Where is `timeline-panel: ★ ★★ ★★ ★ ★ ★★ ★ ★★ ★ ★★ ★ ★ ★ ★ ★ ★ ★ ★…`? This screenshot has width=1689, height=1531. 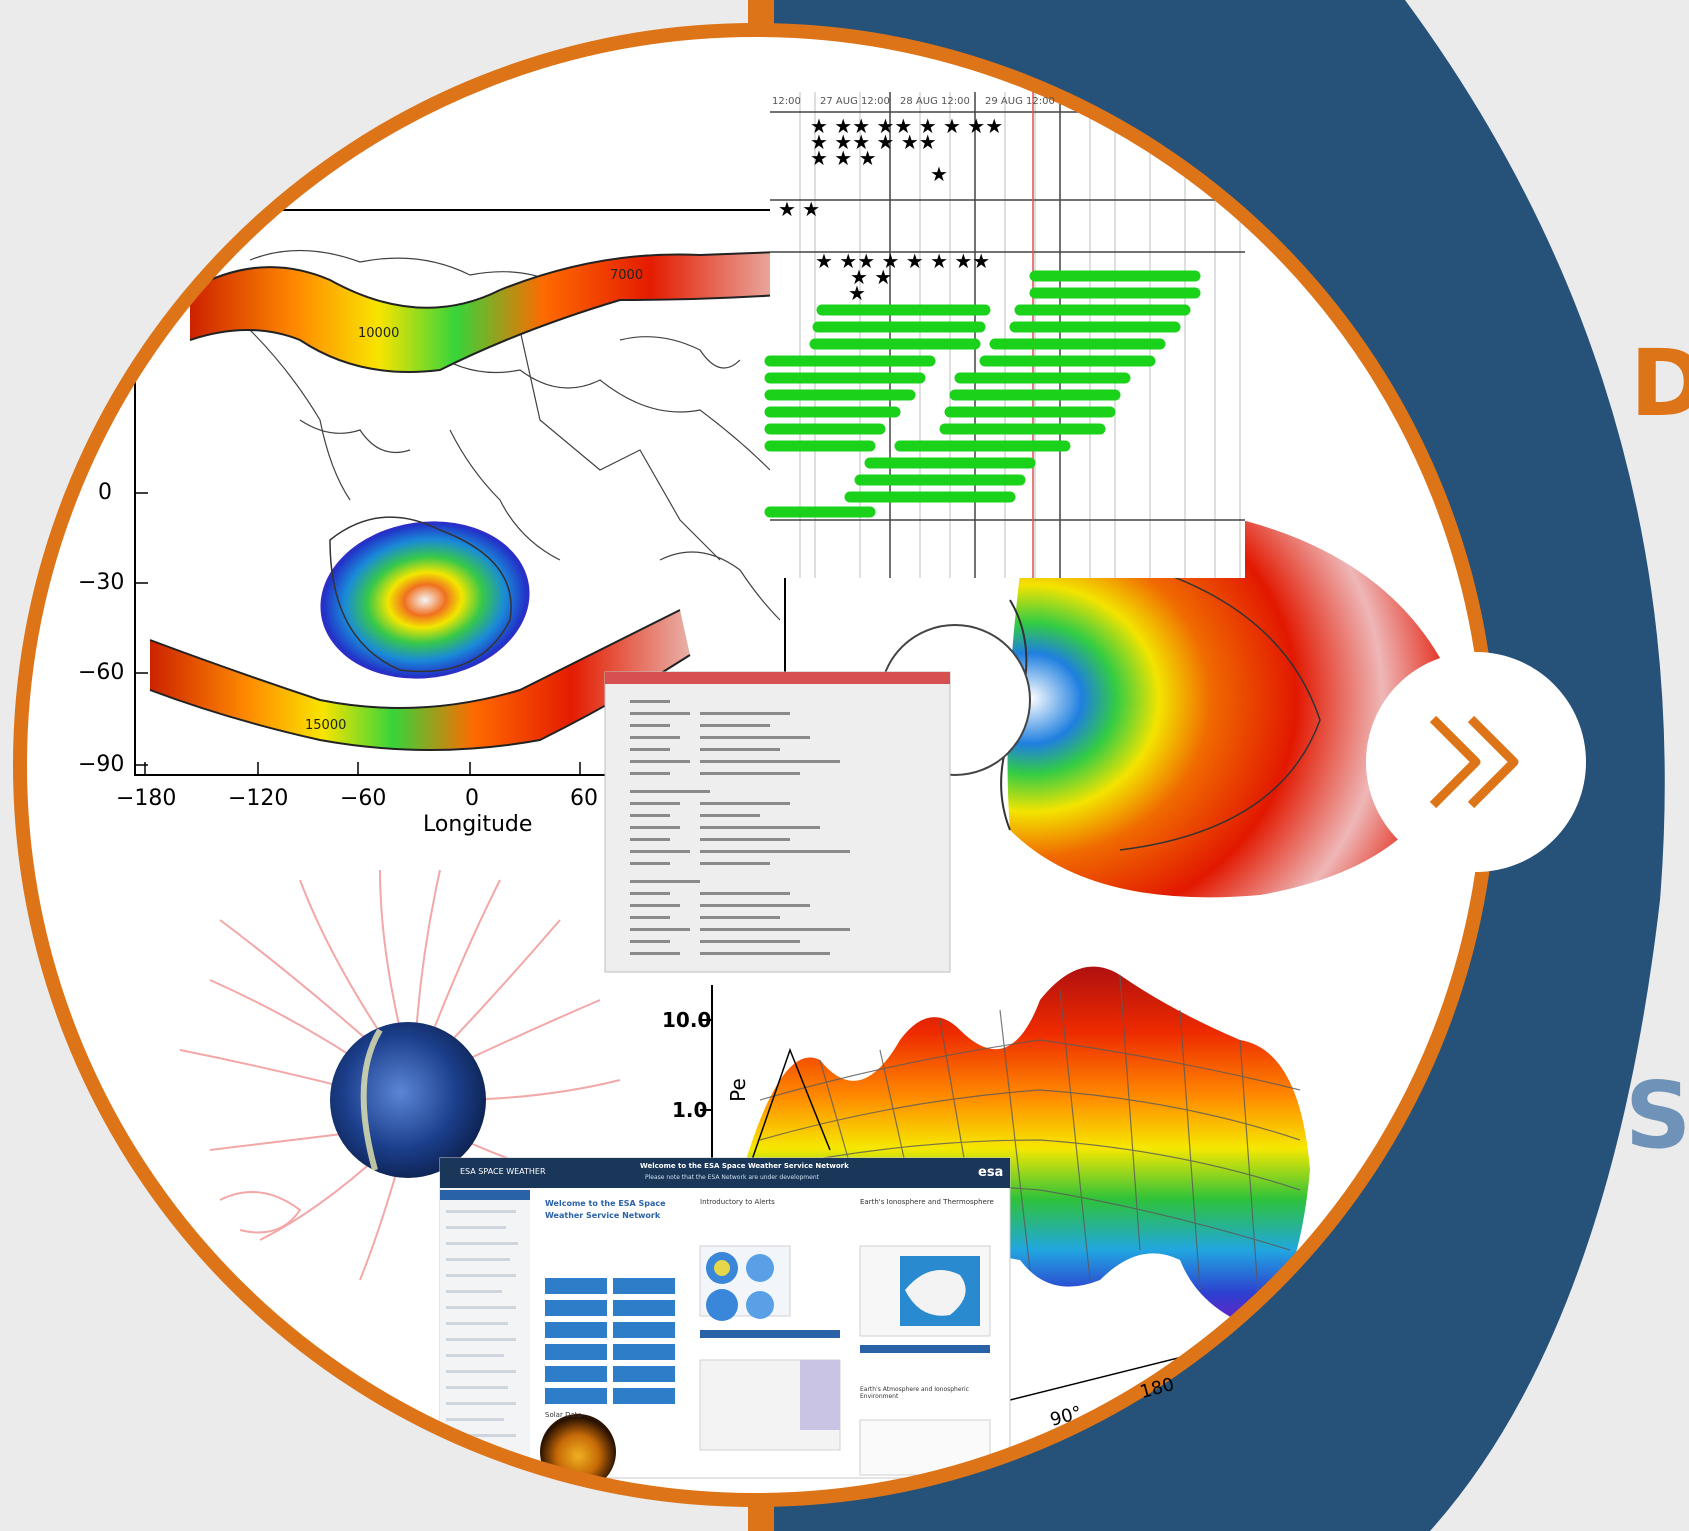
timeline-panel: ★ ★★ ★★ ★ ★ ★★ ★ ★★ ★ ★★ ★ ★ ★ ★ ★ ★ ★ ★… is located at coordinates (1004, 335).